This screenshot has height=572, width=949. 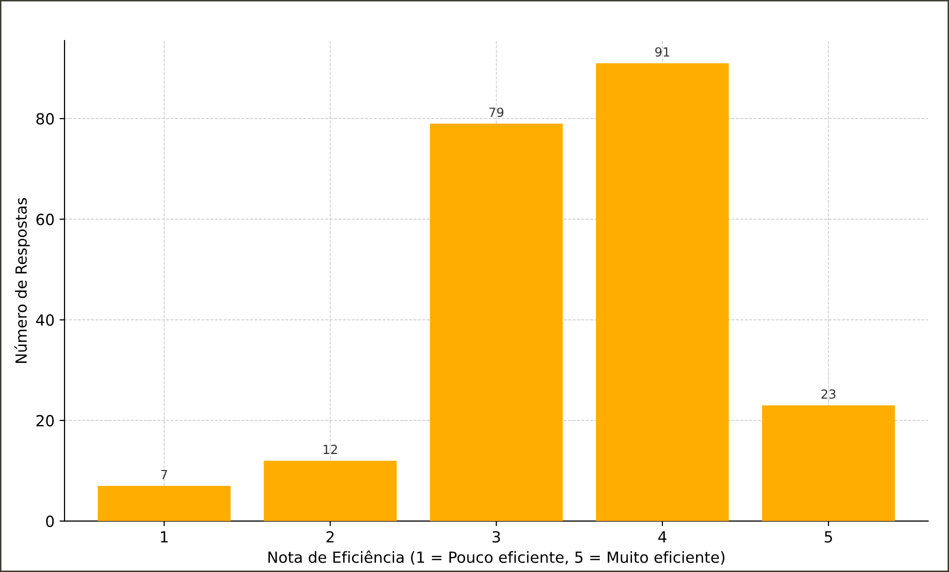 What do you see at coordinates (828, 394) in the screenshot?
I see `data-label: 23` at bounding box center [828, 394].